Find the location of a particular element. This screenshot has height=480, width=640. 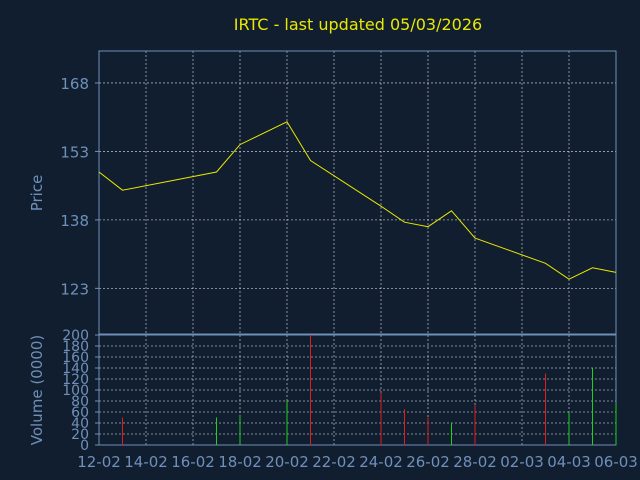

volume-tick-label: 40 is located at coordinates (80, 424).